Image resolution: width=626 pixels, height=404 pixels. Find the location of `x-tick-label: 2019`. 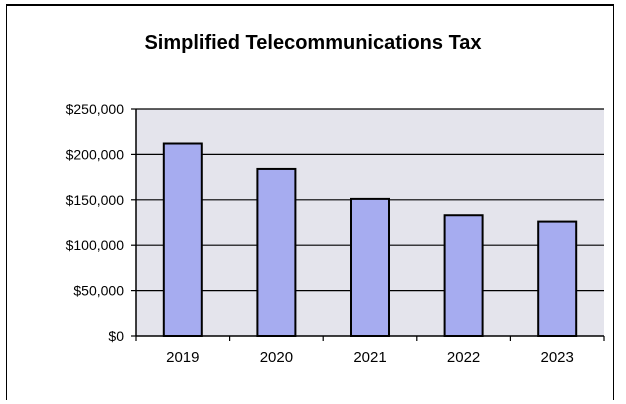

x-tick-label: 2019 is located at coordinates (182, 357).